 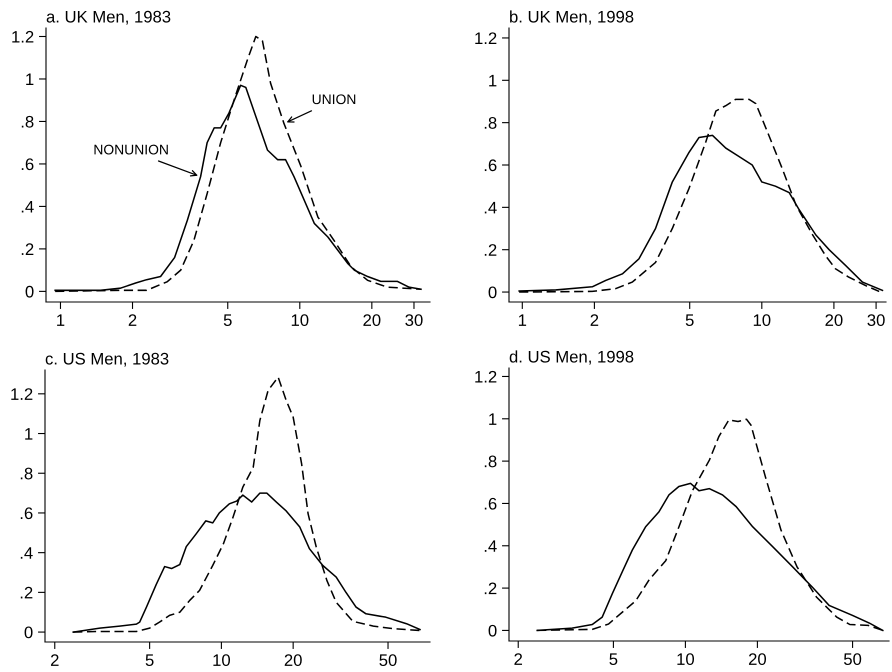 What do you see at coordinates (107, 359) in the screenshot?
I see `chart-title: c. US Men, 1983` at bounding box center [107, 359].